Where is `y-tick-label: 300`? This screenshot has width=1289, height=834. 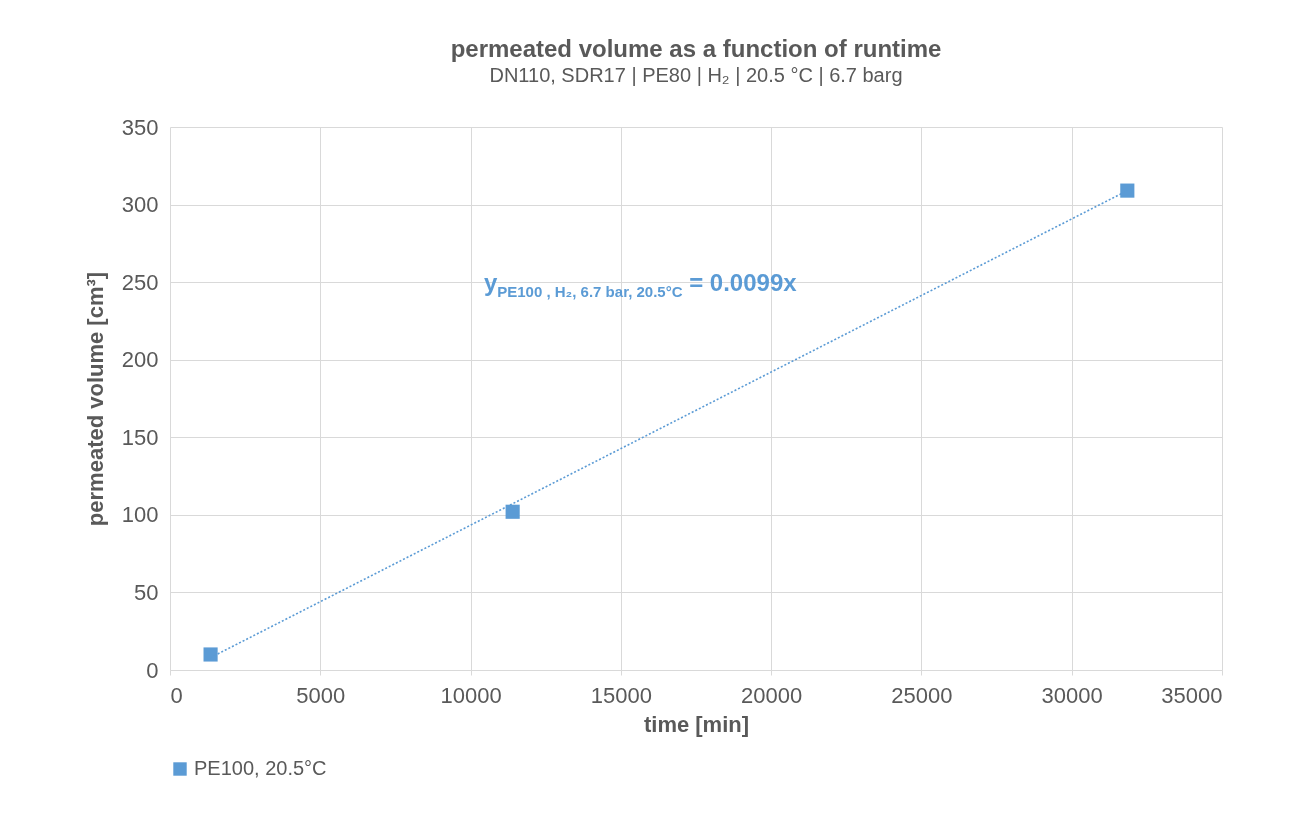
y-tick-label: 300 is located at coordinates (140, 205).